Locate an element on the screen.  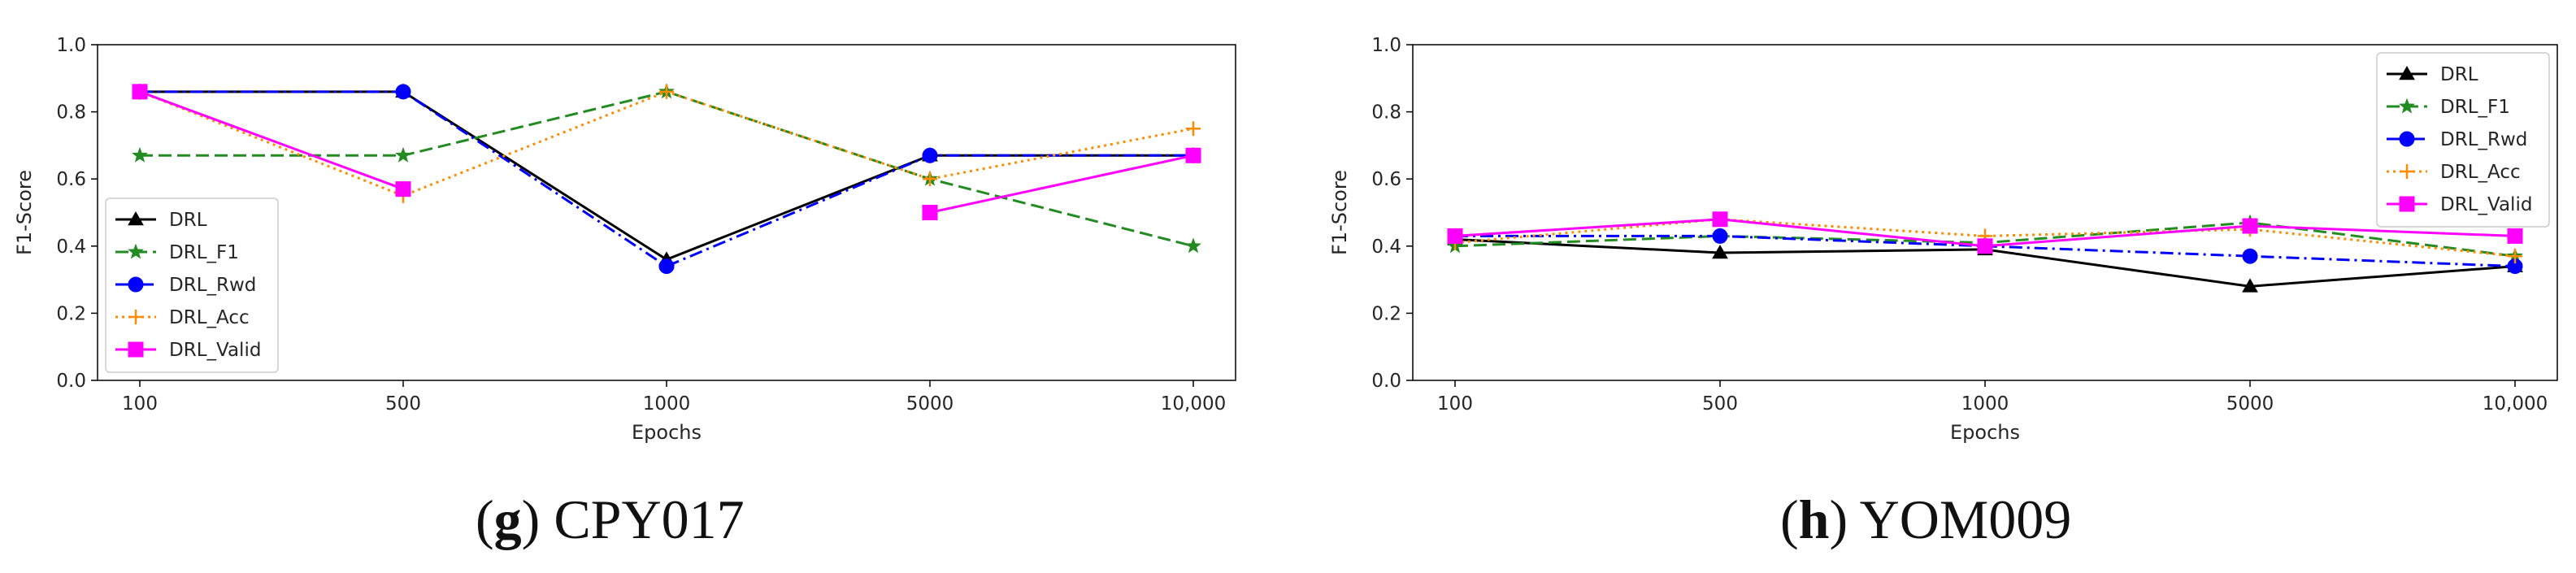
series-DRL_F1 is located at coordinates (666, 168).